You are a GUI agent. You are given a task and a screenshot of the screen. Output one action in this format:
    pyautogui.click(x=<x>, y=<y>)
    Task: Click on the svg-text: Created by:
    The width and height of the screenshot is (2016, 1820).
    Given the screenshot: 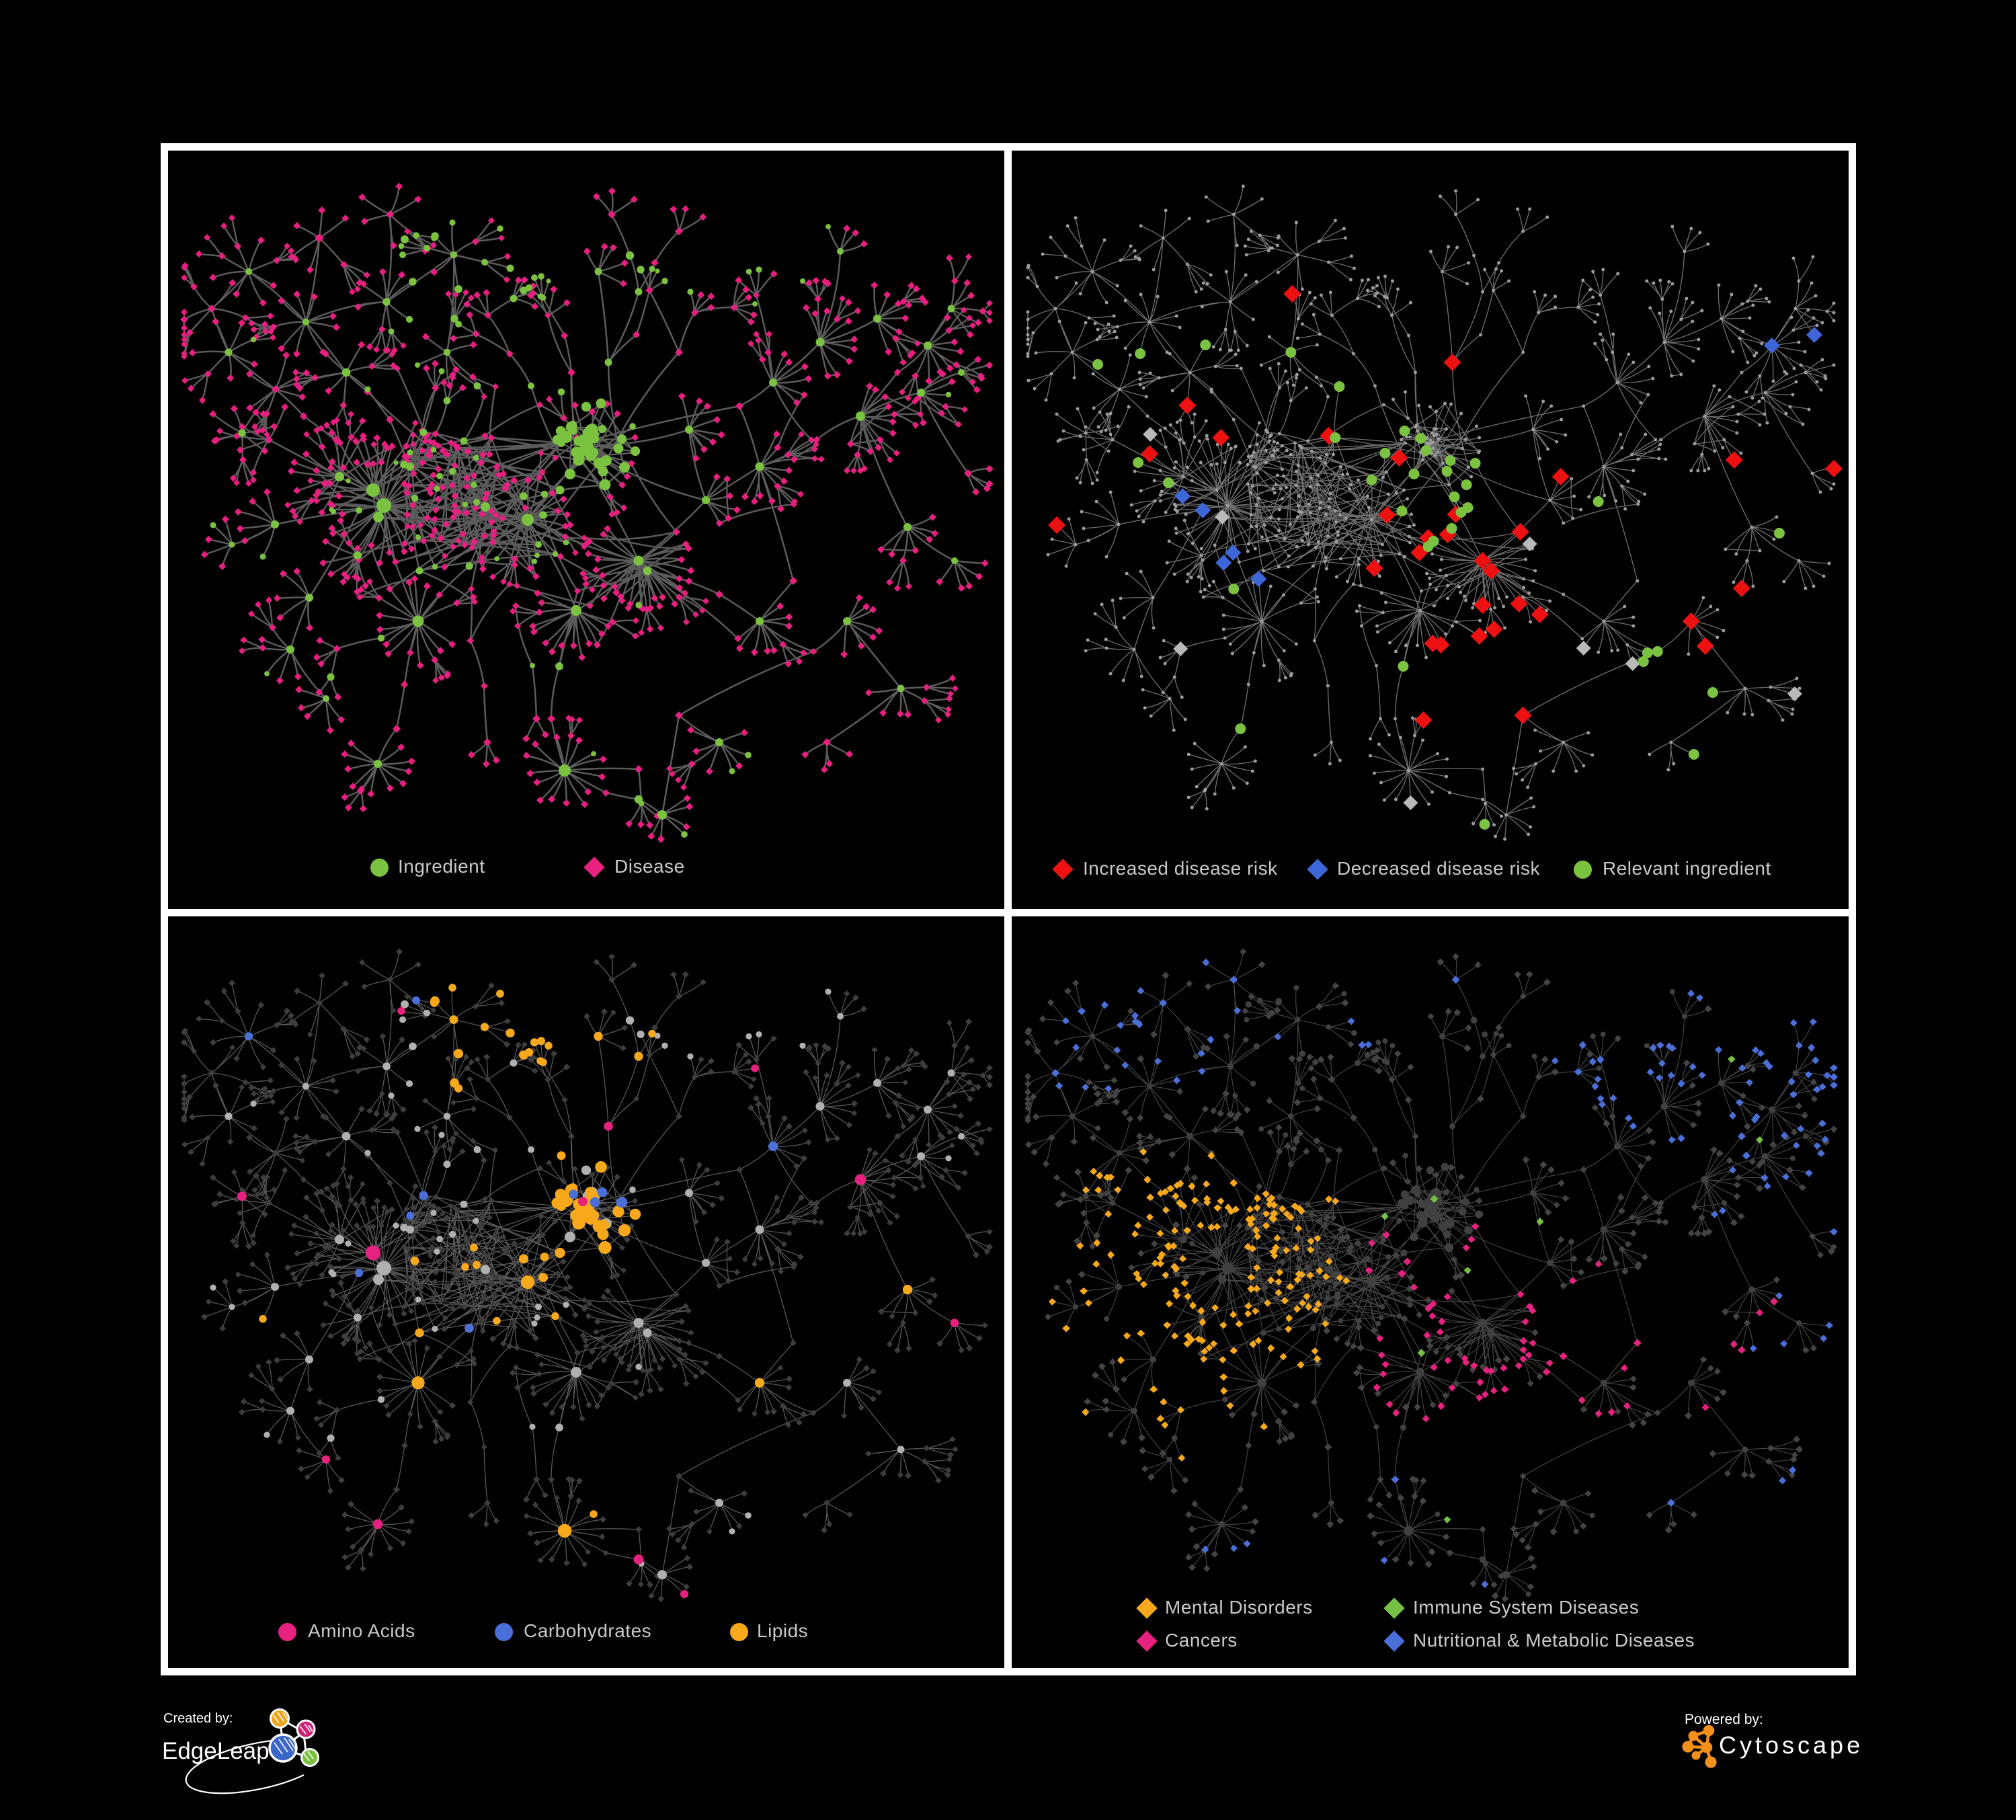 What is the action you would take?
    pyautogui.click(x=198, y=1718)
    